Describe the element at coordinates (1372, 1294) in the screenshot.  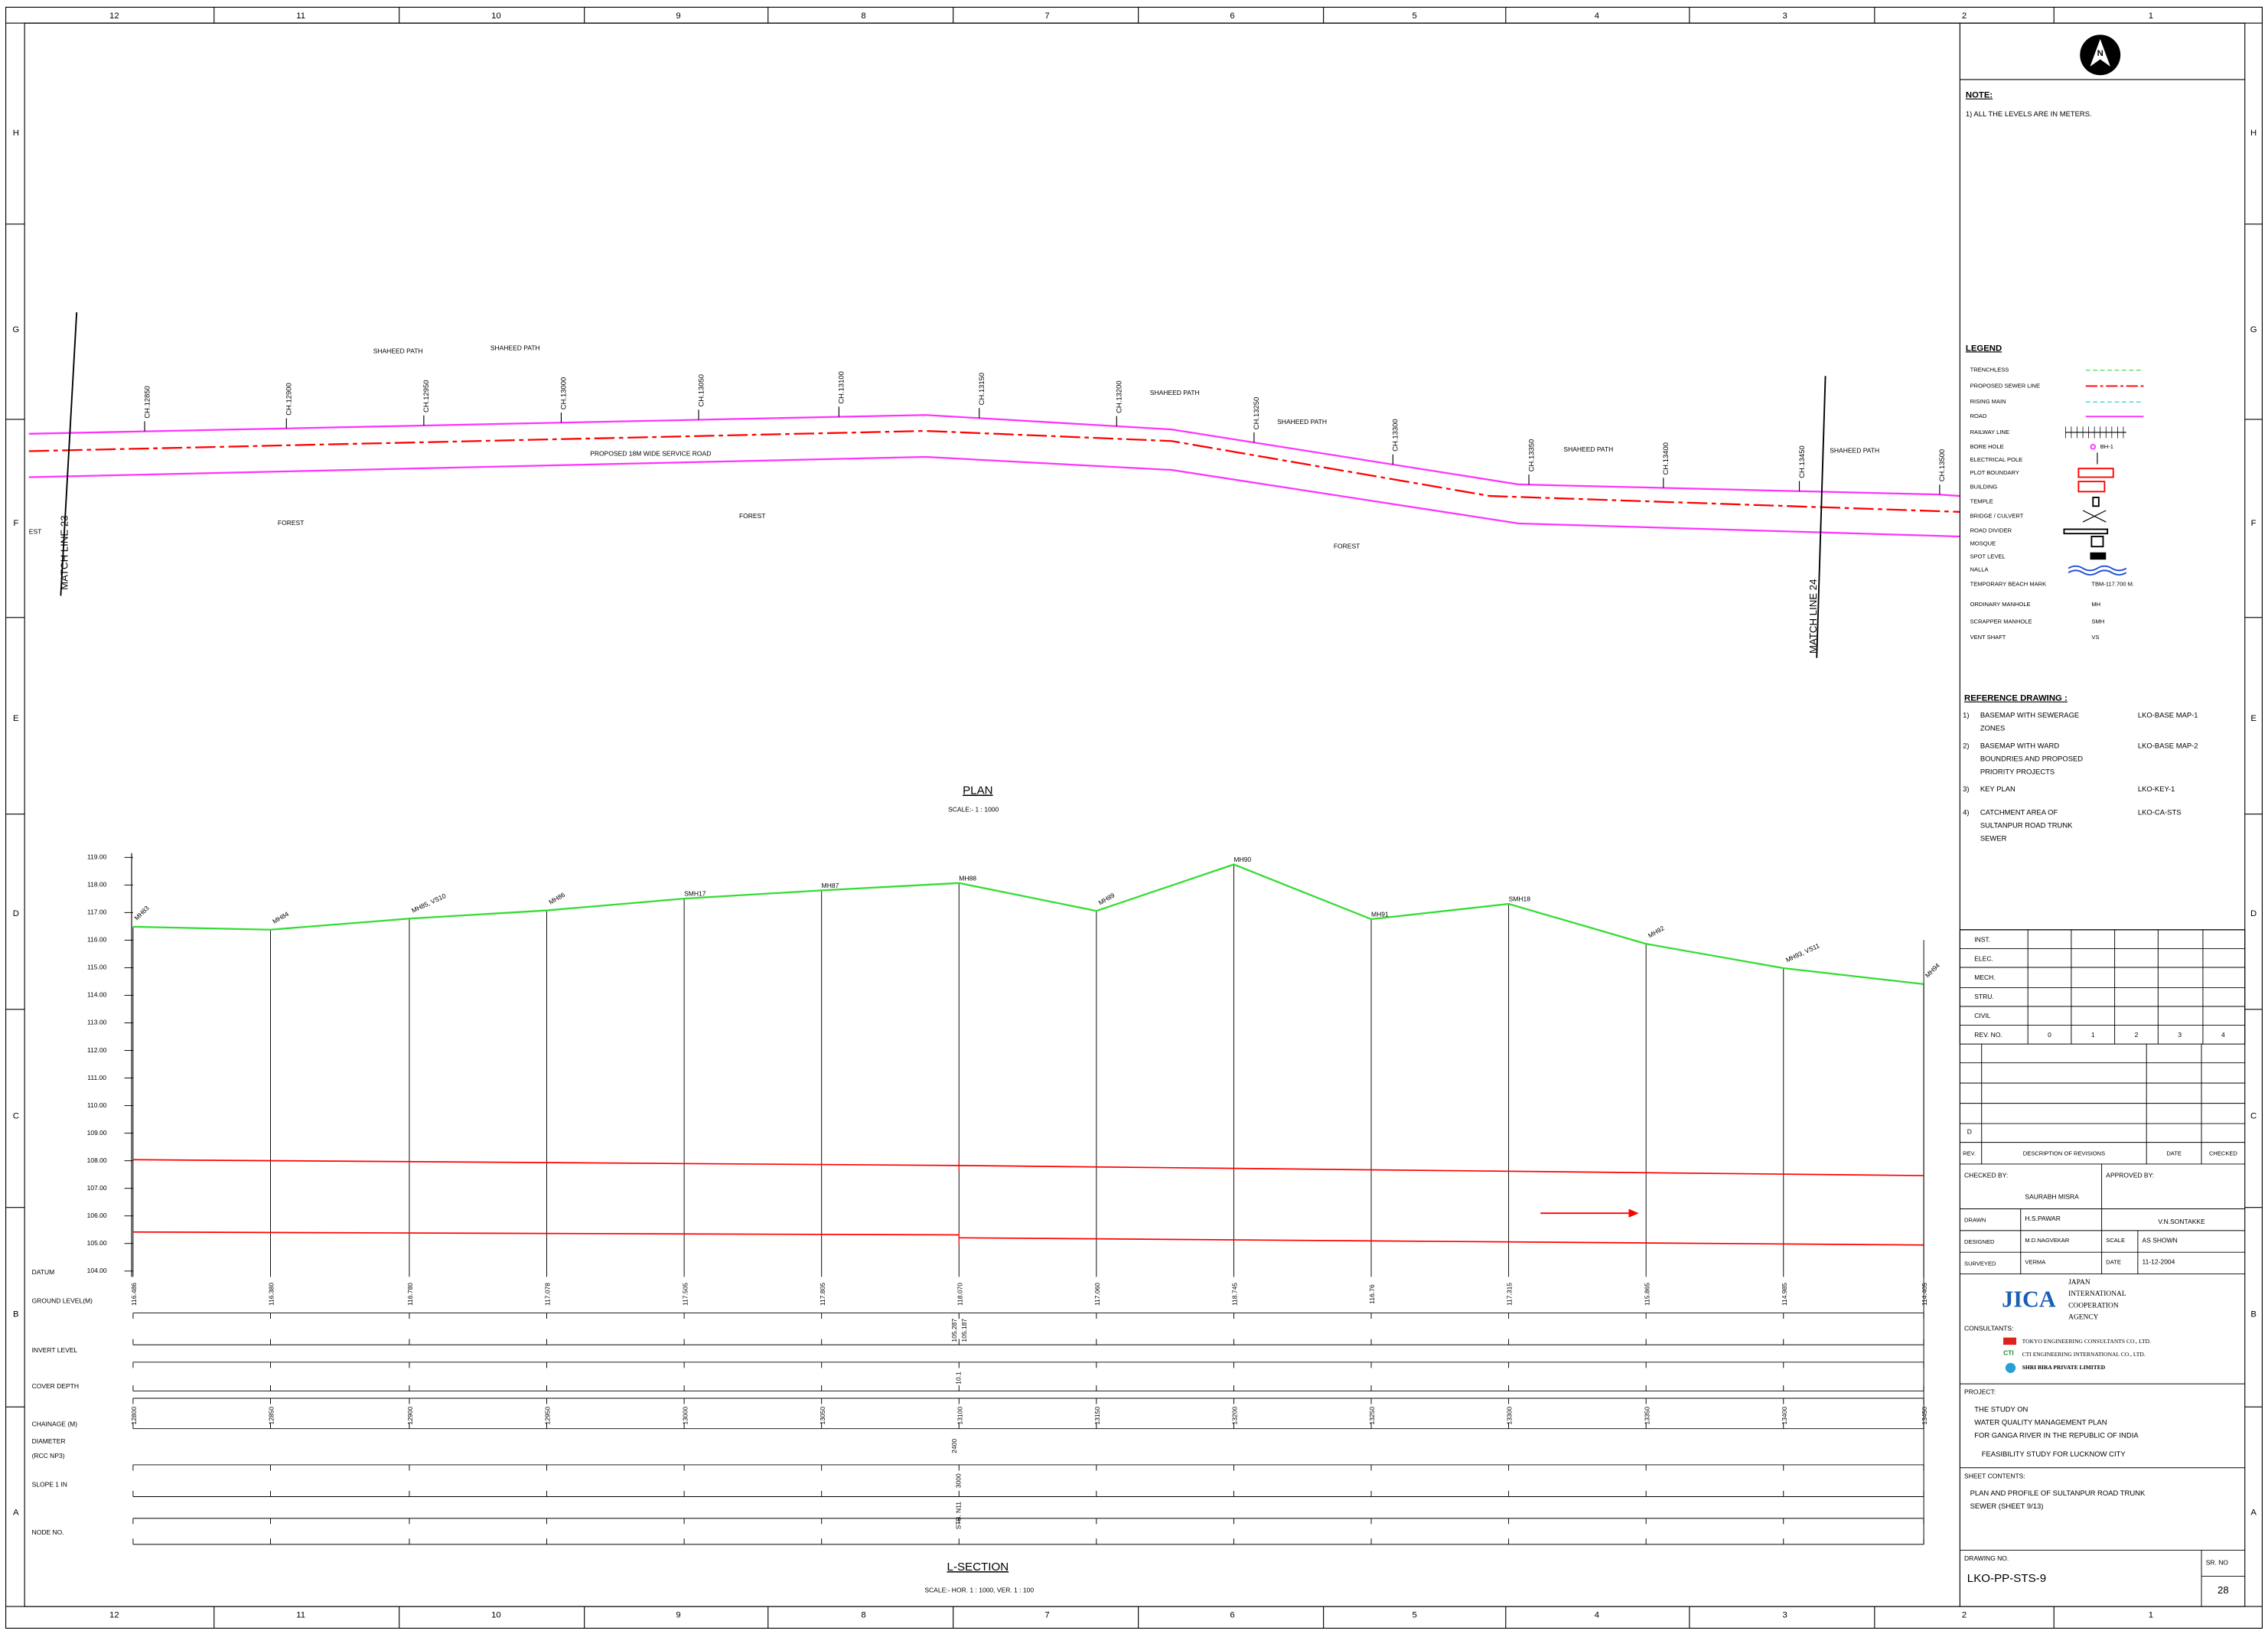
I see `ground-level-value: 116.76` at that location.